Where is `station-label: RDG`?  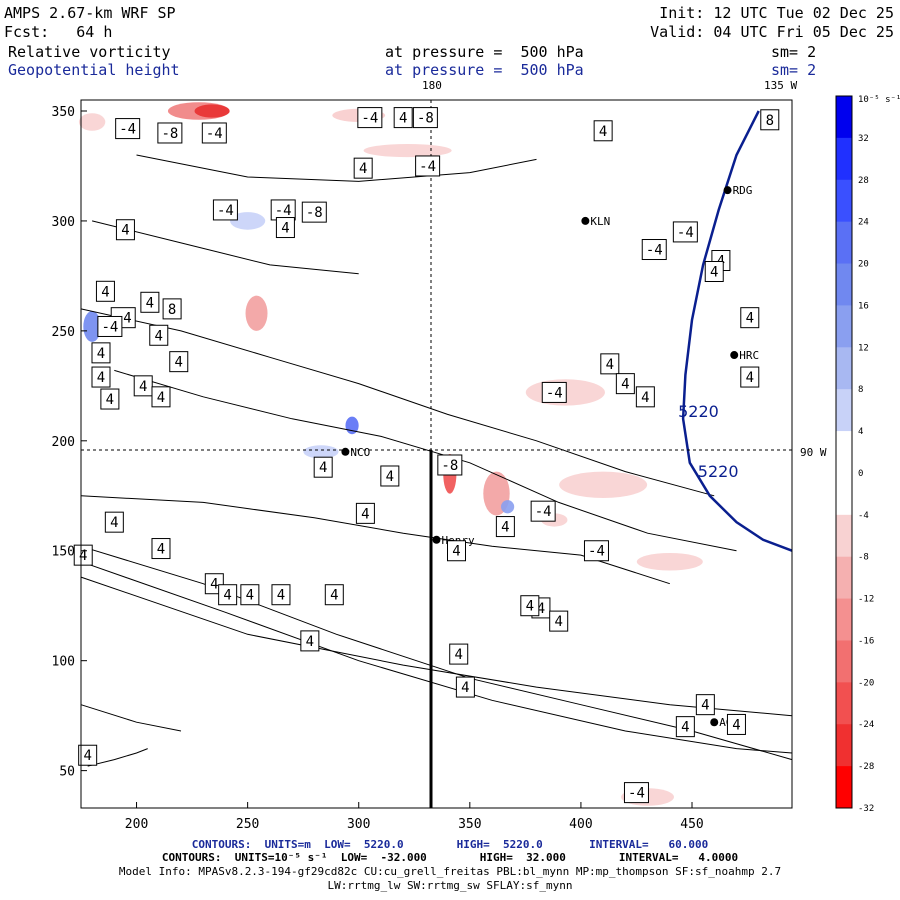 station-label: RDG is located at coordinates (743, 190).